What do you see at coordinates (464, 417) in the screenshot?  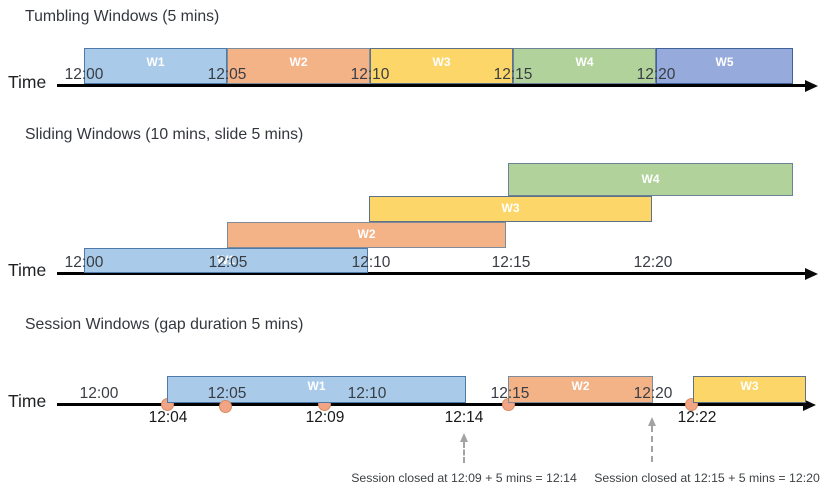 I see `session-close-time-label: 12:14` at bounding box center [464, 417].